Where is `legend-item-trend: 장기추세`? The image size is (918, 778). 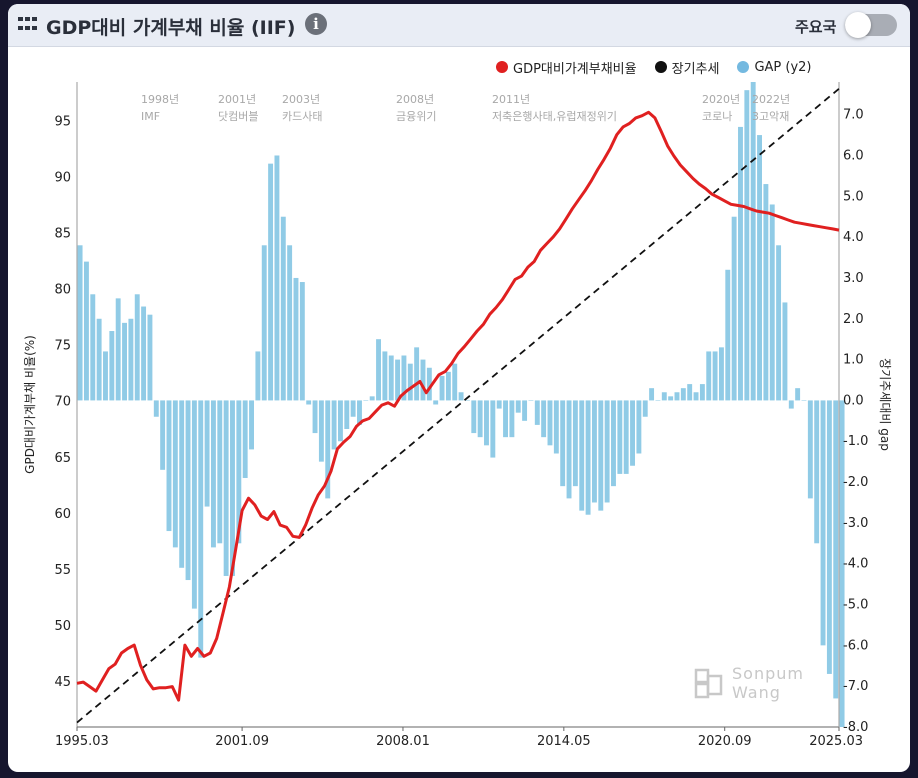 legend-item-trend: 장기추세 is located at coordinates (687, 67).